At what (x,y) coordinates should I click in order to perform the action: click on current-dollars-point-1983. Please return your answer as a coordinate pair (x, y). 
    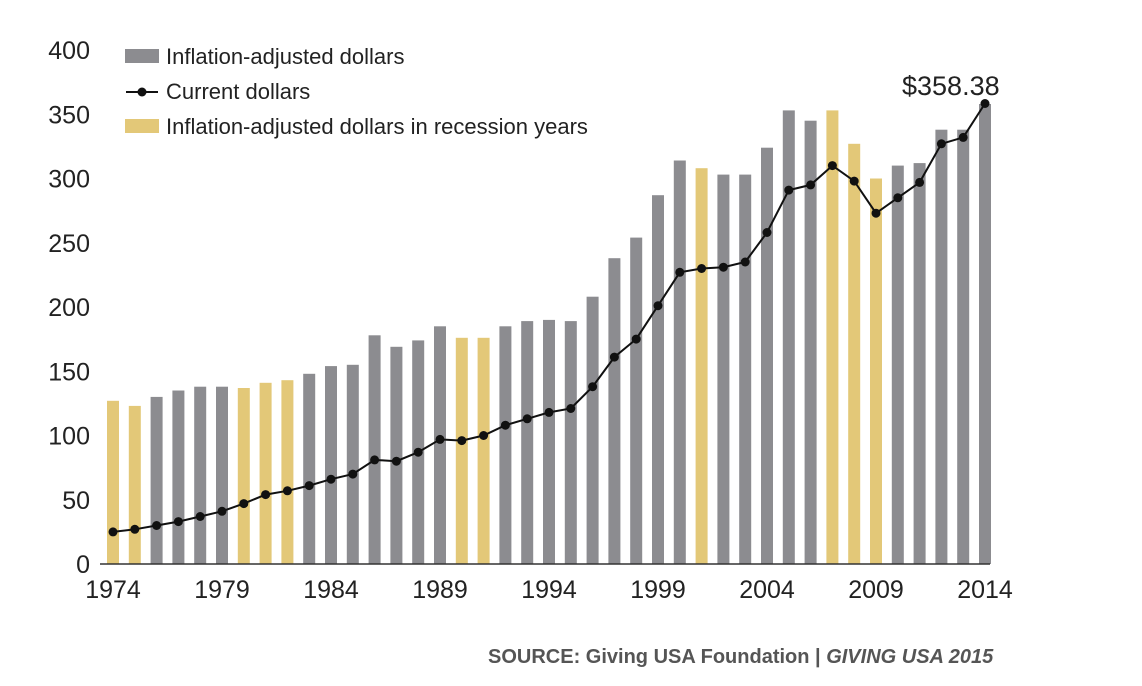
    Looking at the image, I should click on (309, 486).